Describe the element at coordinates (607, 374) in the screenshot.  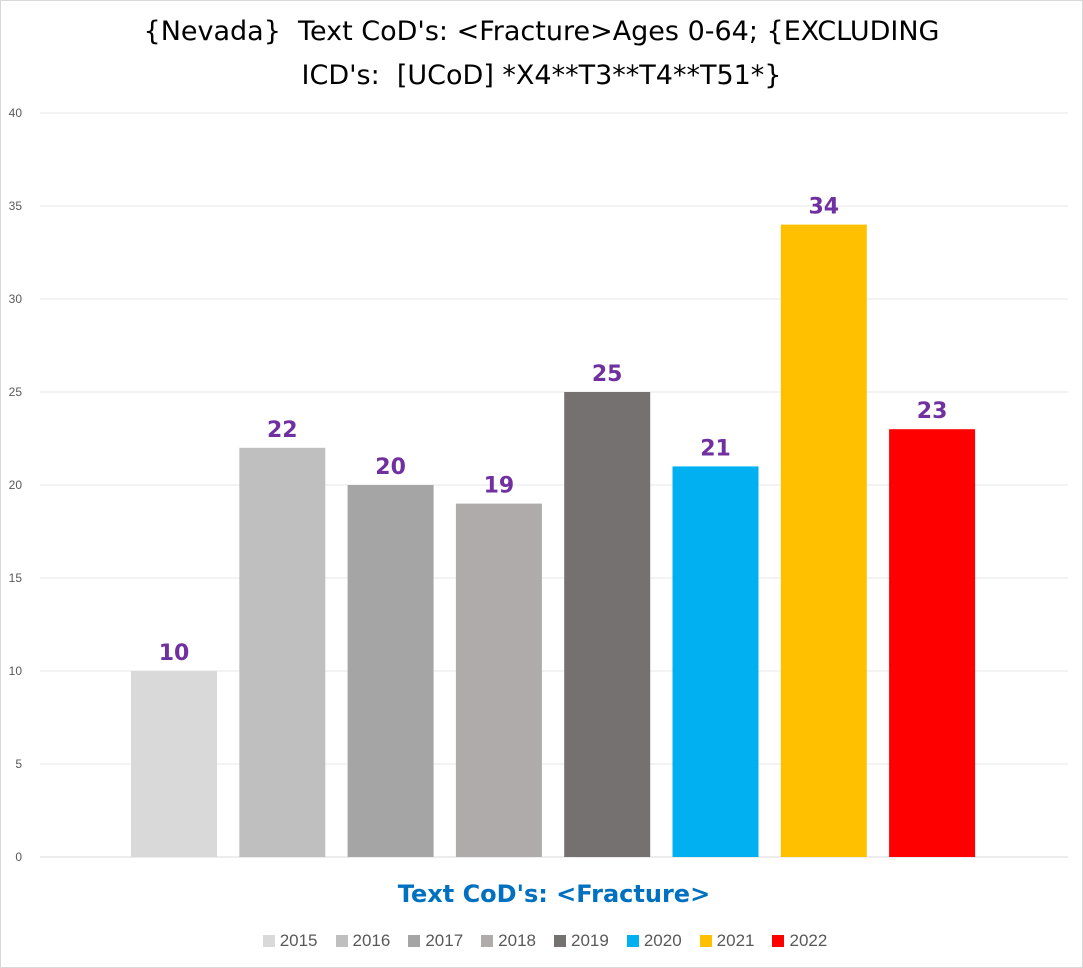
I see `data-label-2019: 25` at that location.